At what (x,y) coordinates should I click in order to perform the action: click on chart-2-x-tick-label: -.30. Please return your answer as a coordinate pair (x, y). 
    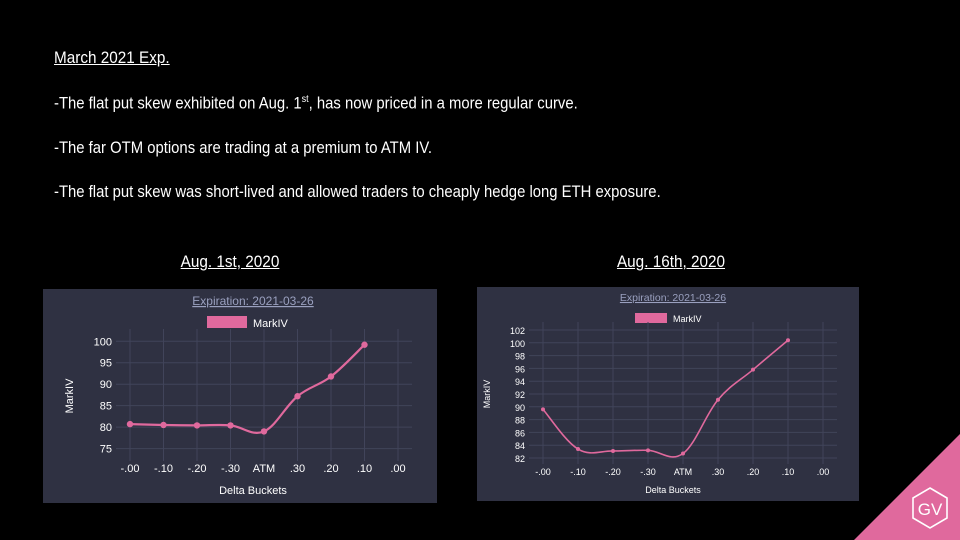
    Looking at the image, I should click on (648, 472).